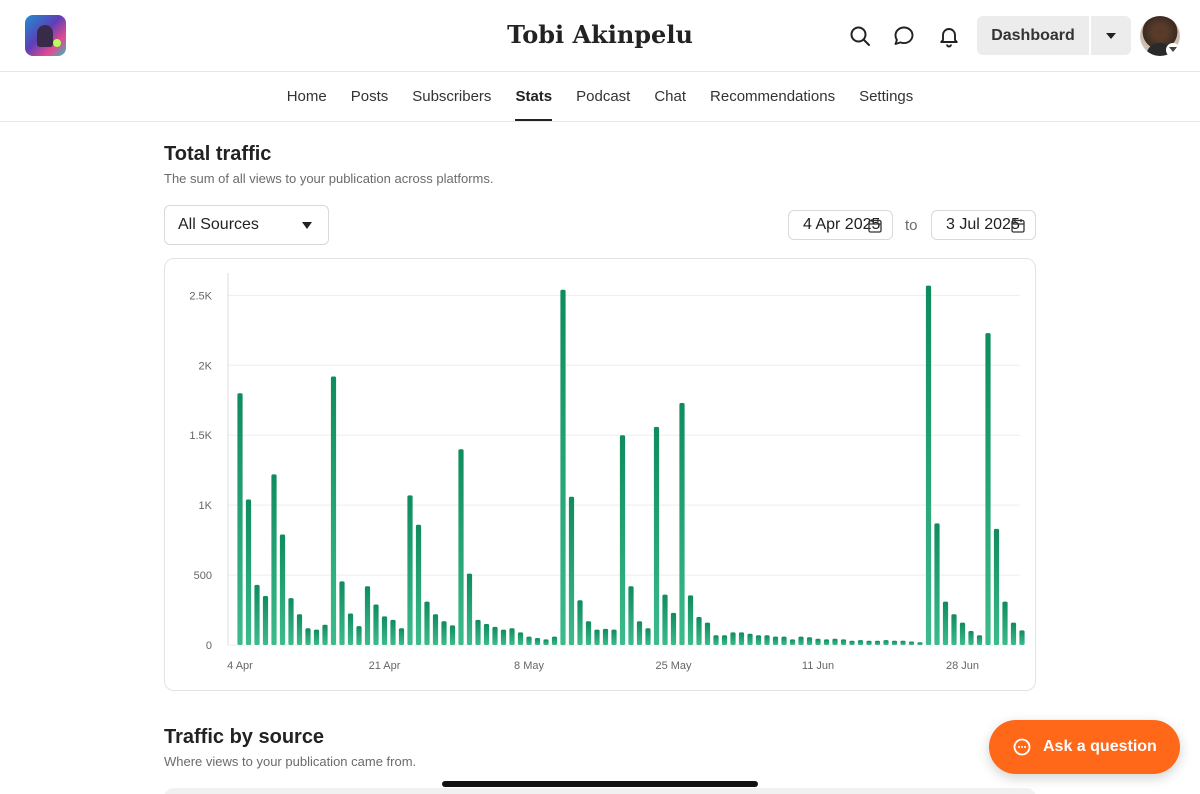 This screenshot has width=1200, height=794. I want to click on dashboard-button: Dashboard, so click(1033, 35).